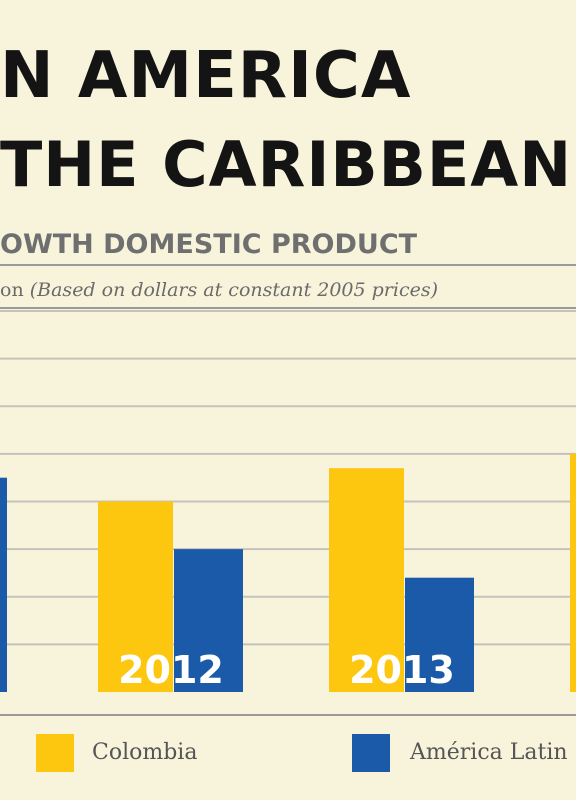 This screenshot has width=576, height=800. I want to click on legend-swatch-colombia, so click(55, 753).